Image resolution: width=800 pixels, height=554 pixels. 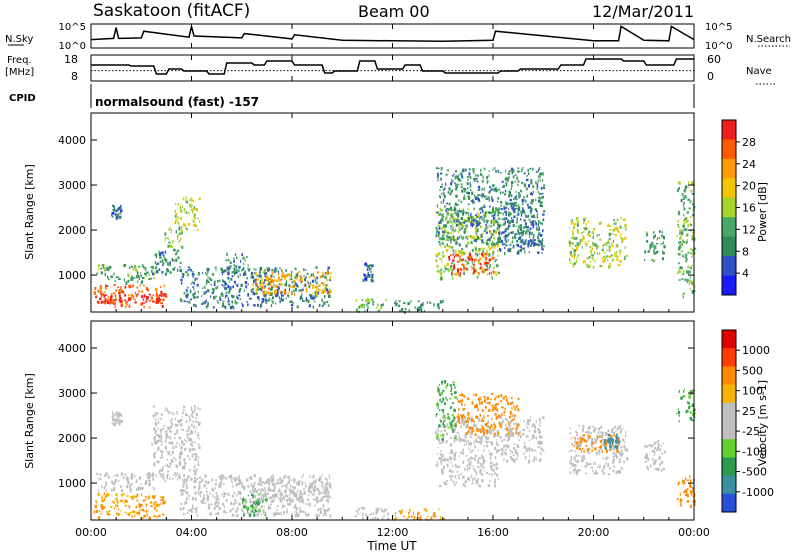 What do you see at coordinates (759, 71) in the screenshot?
I see `nave-label: Nave` at bounding box center [759, 71].